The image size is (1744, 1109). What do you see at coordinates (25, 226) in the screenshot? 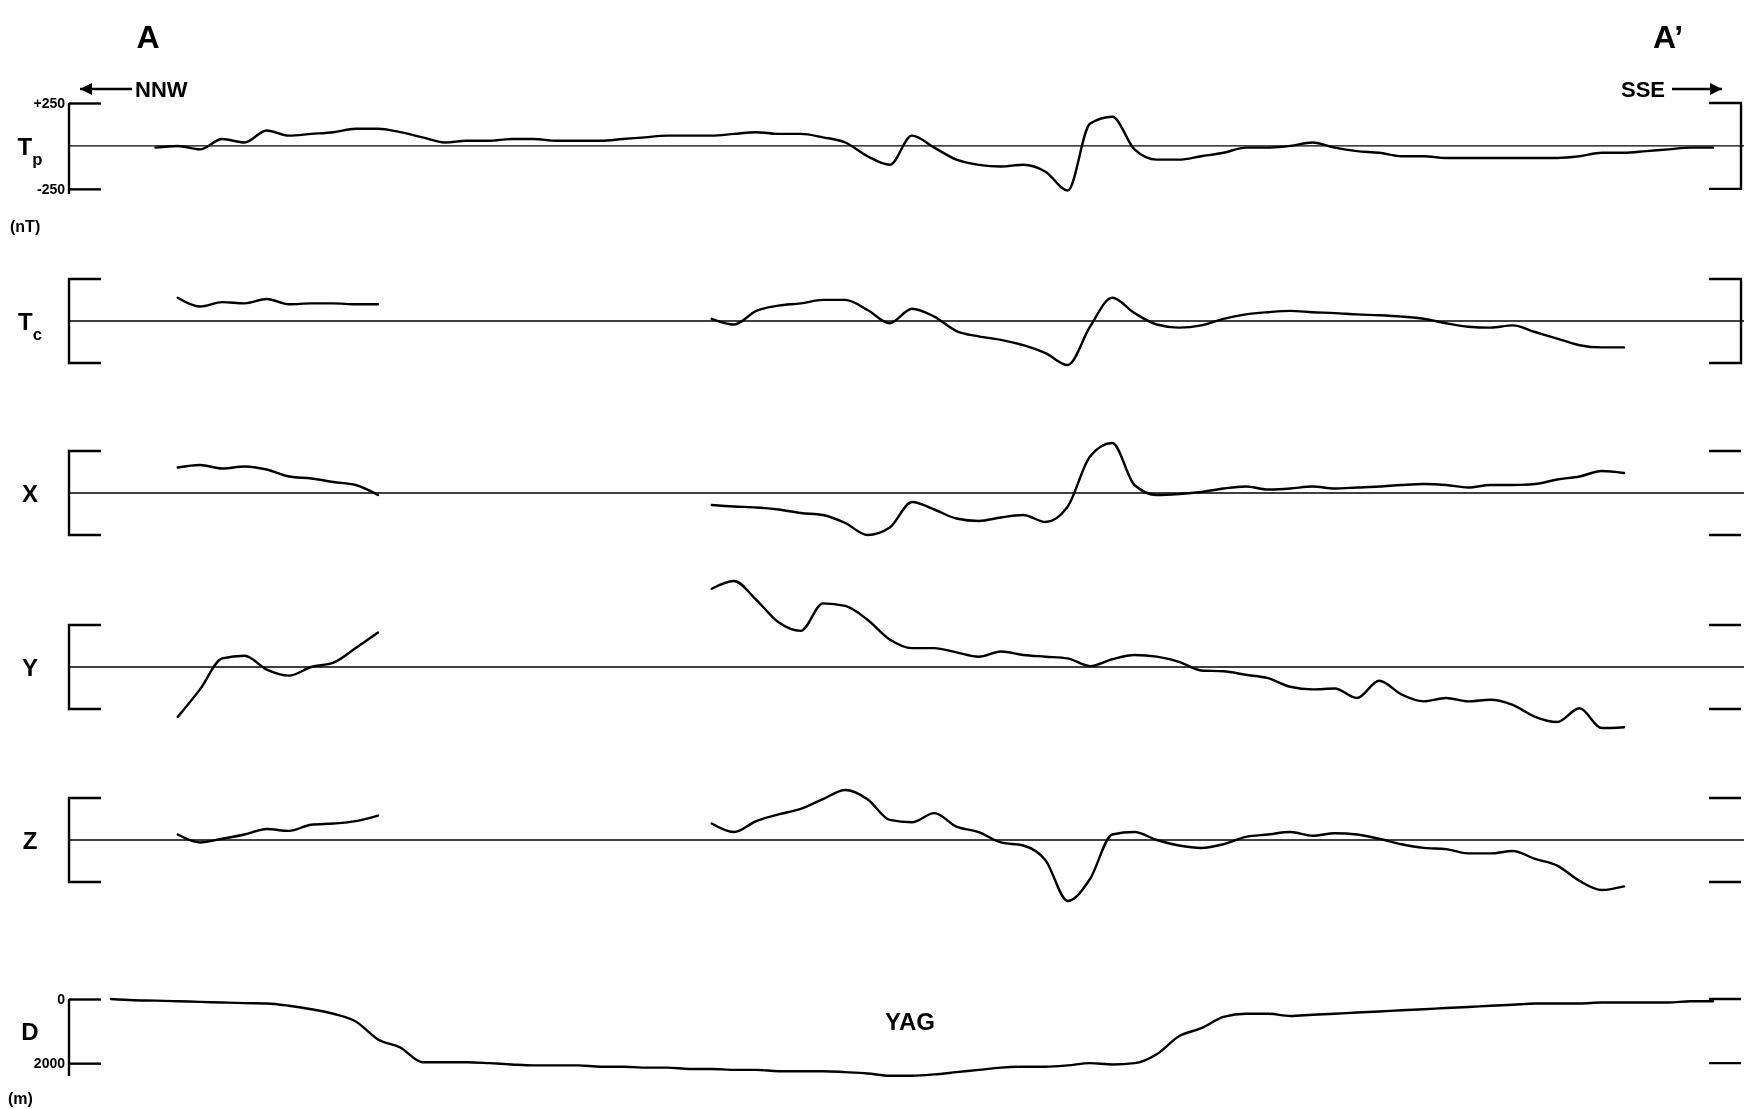
I see `text: (nT)` at bounding box center [25, 226].